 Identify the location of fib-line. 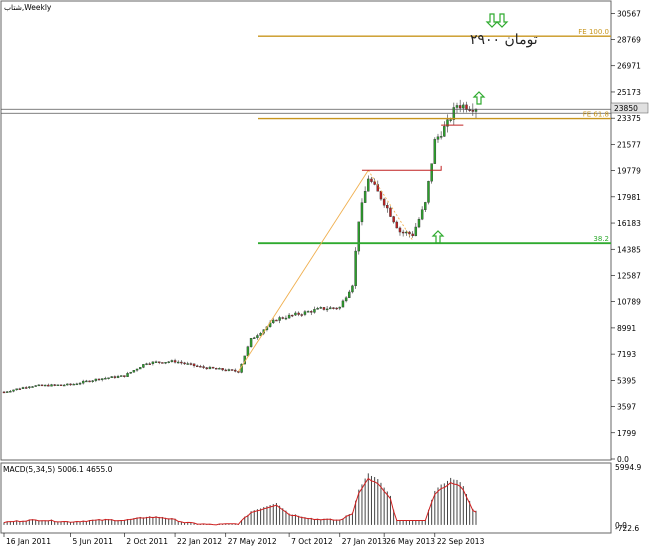
(390, 205).